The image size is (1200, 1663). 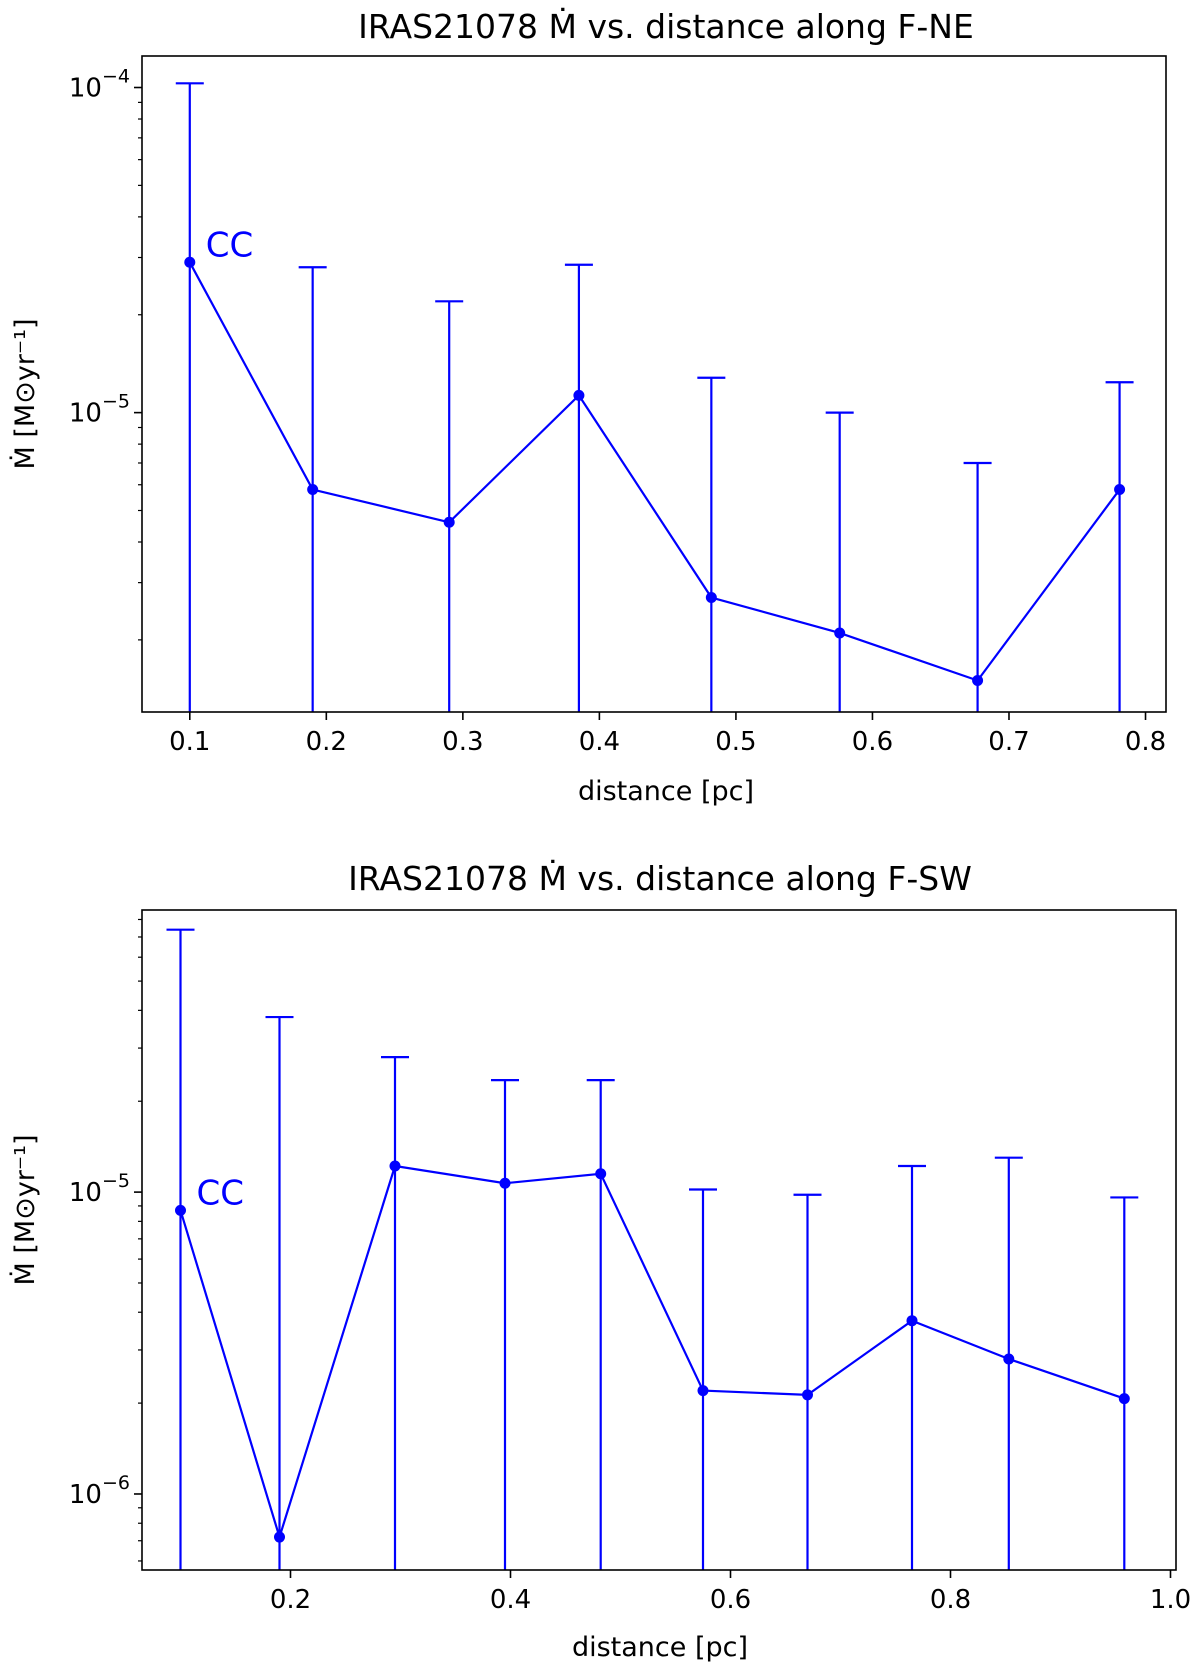 I want to click on y-tick-label: 10⁻⁴, so click(x=99, y=85).